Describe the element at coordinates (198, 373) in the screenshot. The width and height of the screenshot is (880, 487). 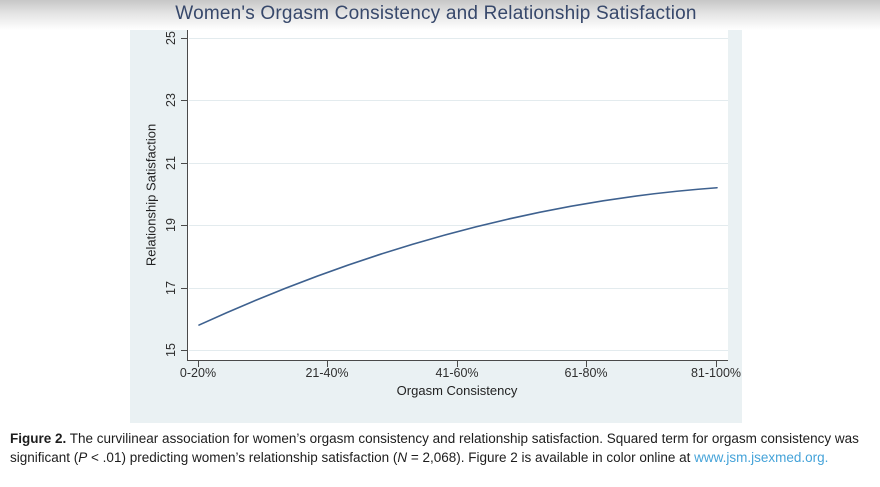
I see `x-tick-label-0-20: 0-20%` at that location.